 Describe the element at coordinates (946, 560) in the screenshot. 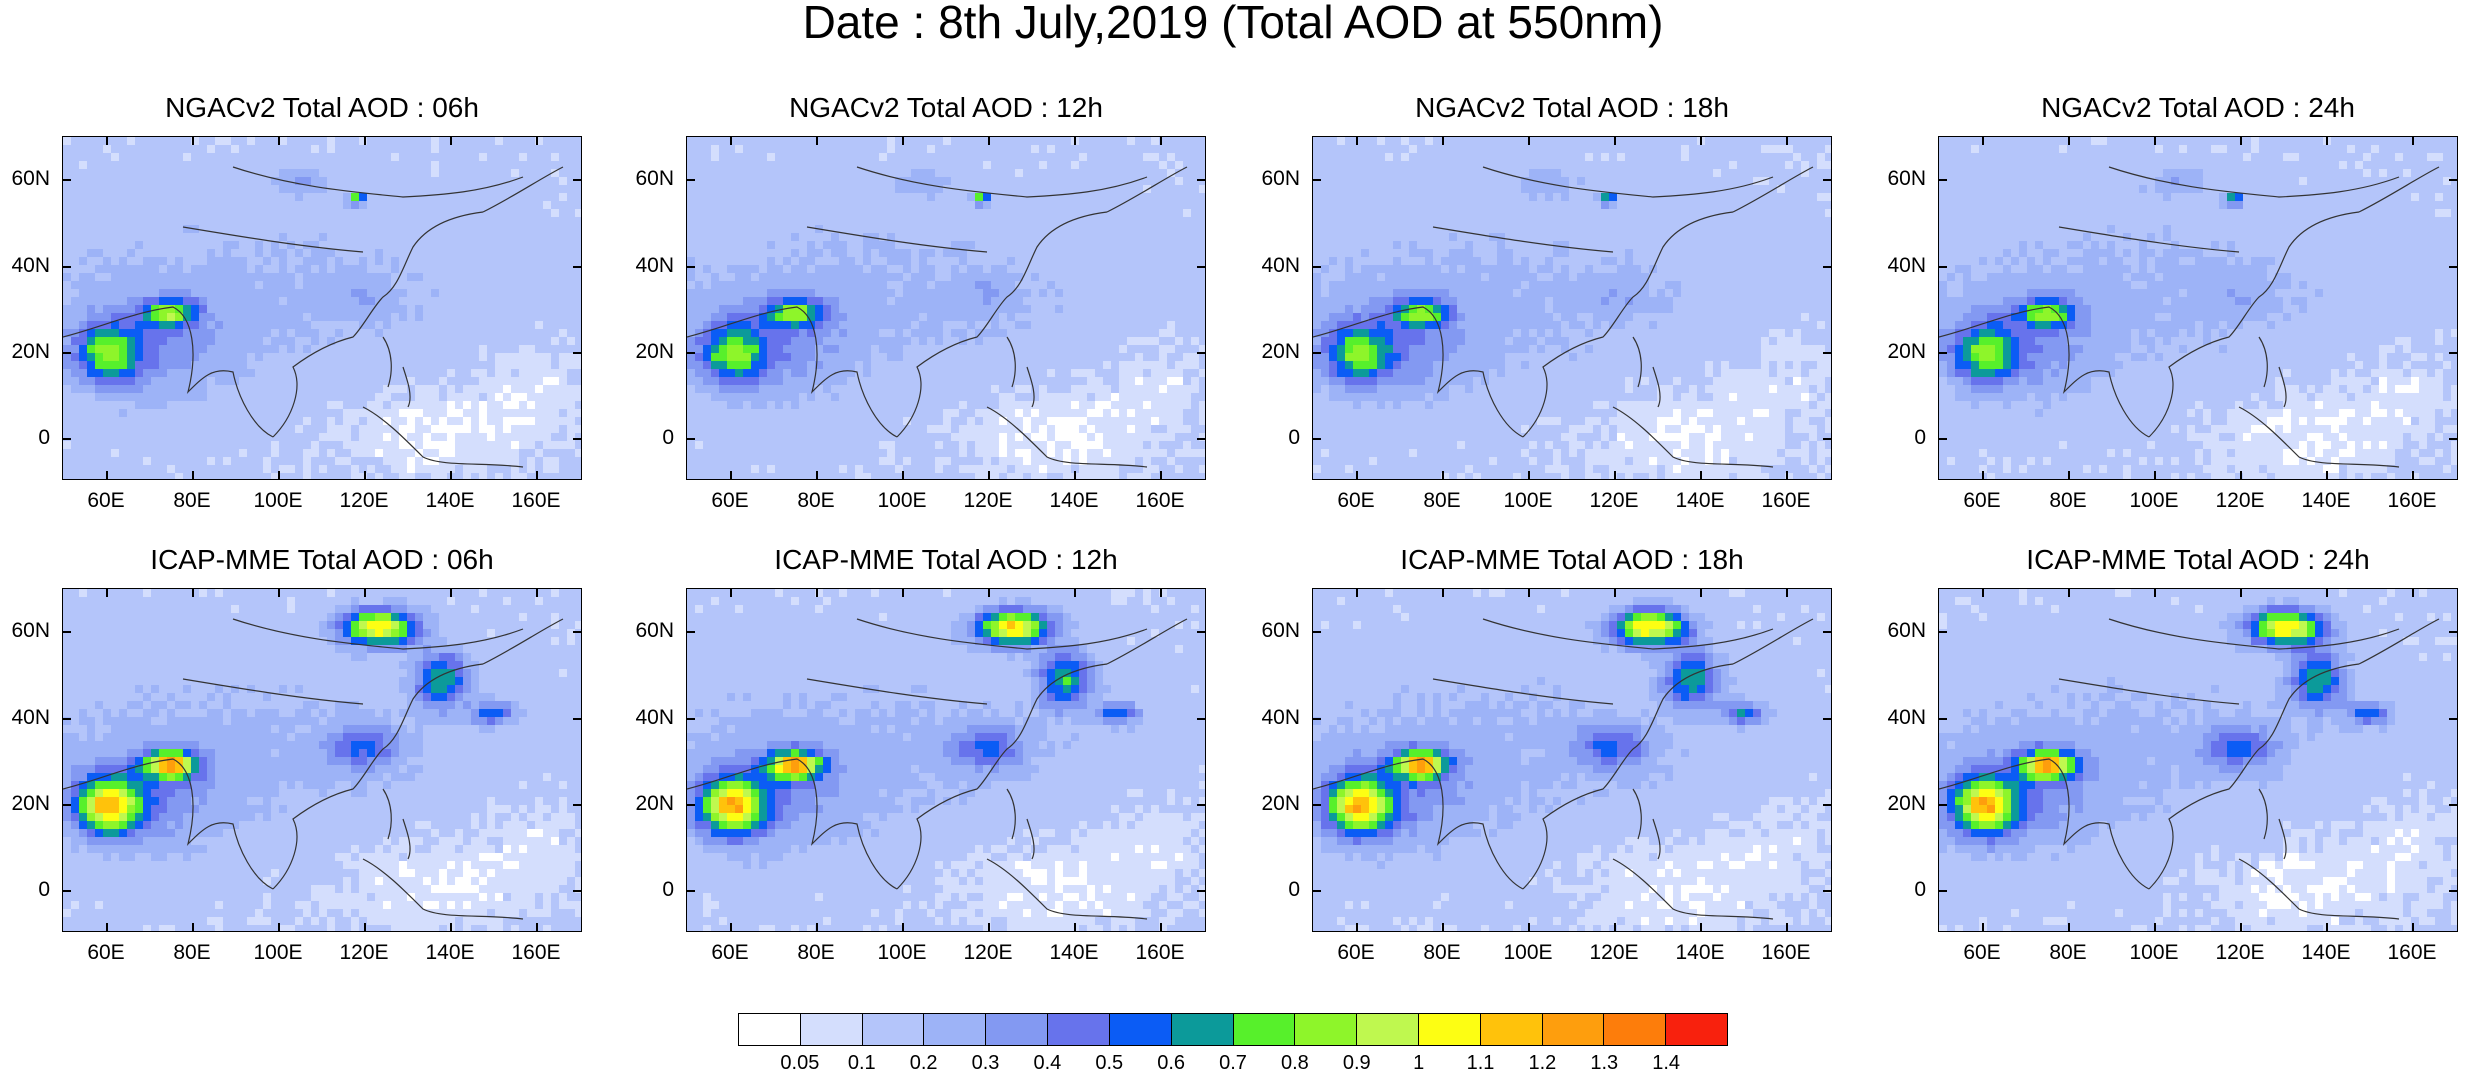

I see `panel-title: ICAP-MME Total AOD : 12h` at that location.